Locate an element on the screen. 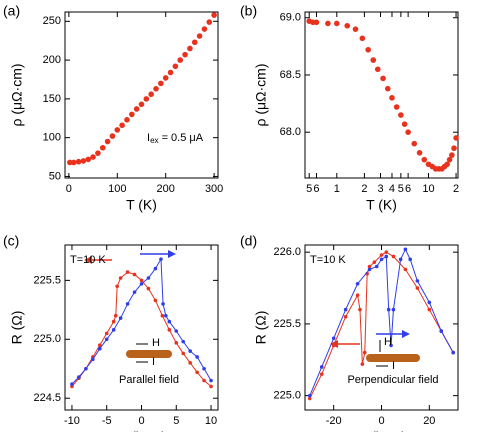 The height and width of the screenshot is (432, 485). x-tick-label: 10 is located at coordinates (428, 189).